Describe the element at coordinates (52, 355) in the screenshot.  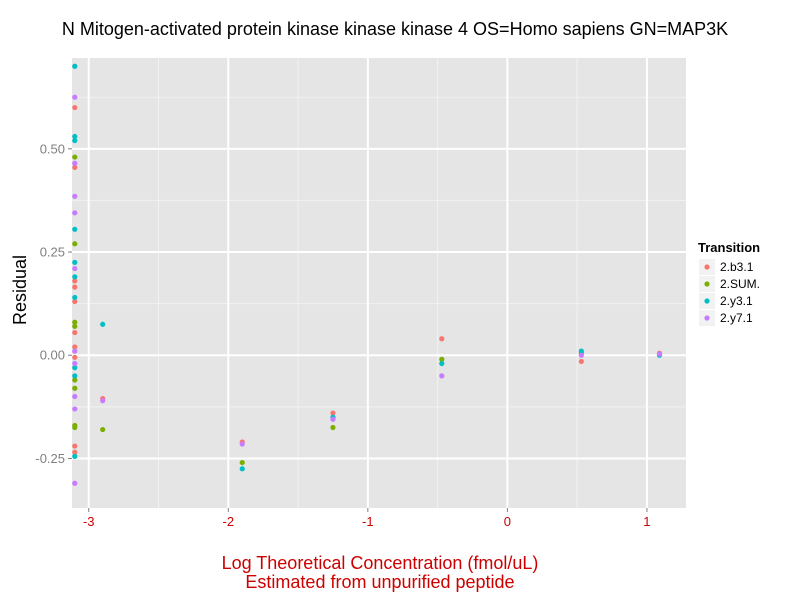
I see `y-tick-label: 0.00` at that location.